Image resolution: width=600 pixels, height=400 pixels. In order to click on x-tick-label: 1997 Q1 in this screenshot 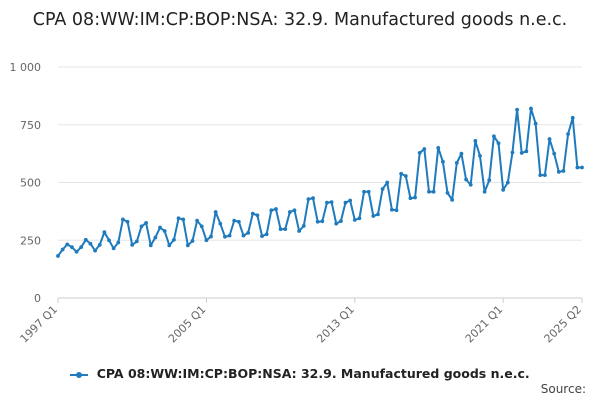, I will do `click(39, 324)`.